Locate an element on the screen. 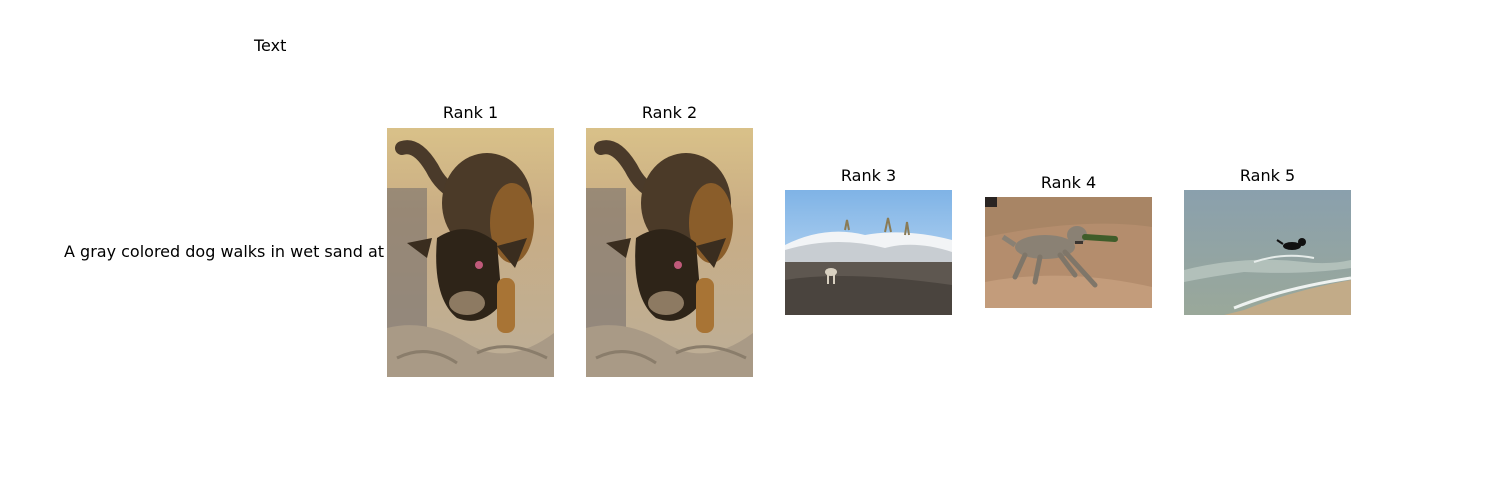  rank-3-image is located at coordinates (868, 252).